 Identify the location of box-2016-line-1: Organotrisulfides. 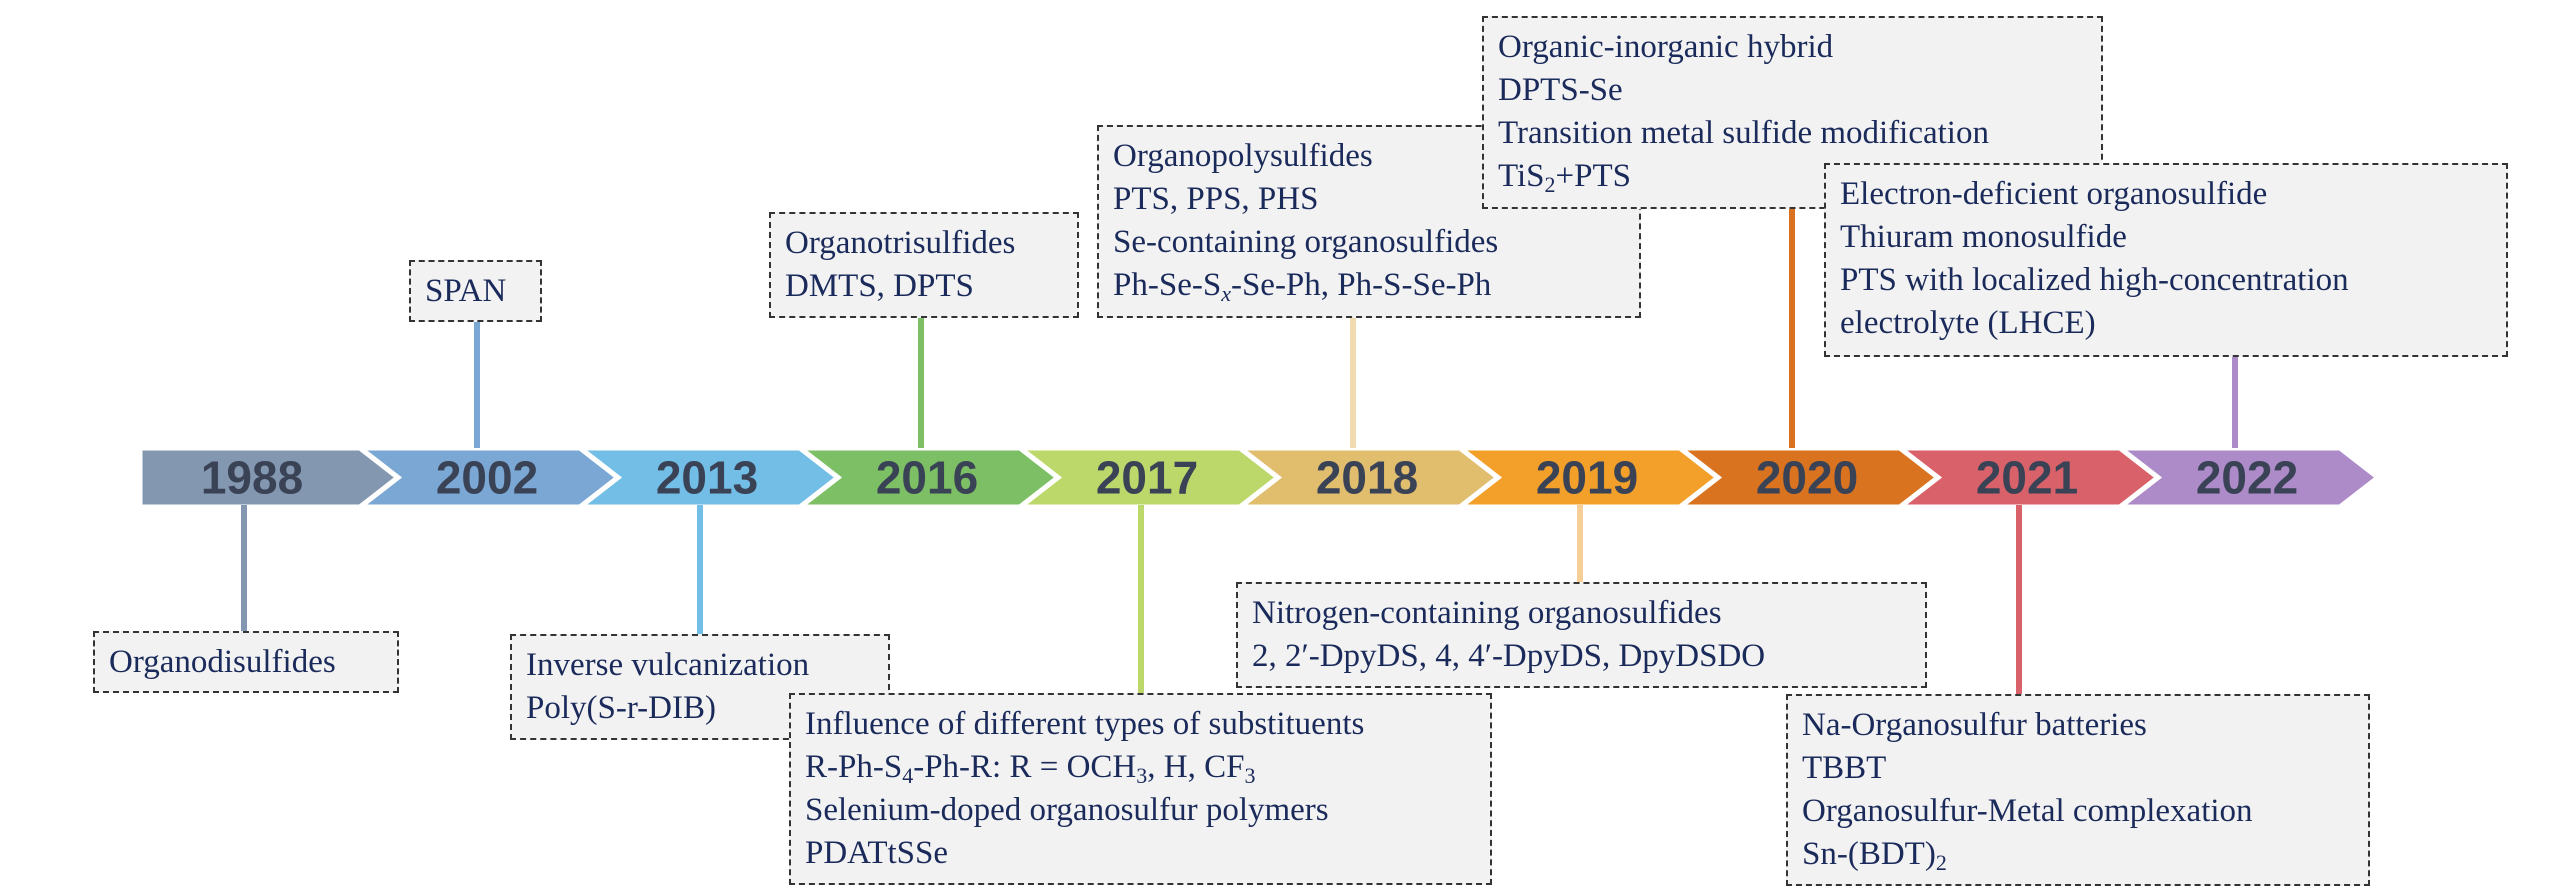
(900, 243).